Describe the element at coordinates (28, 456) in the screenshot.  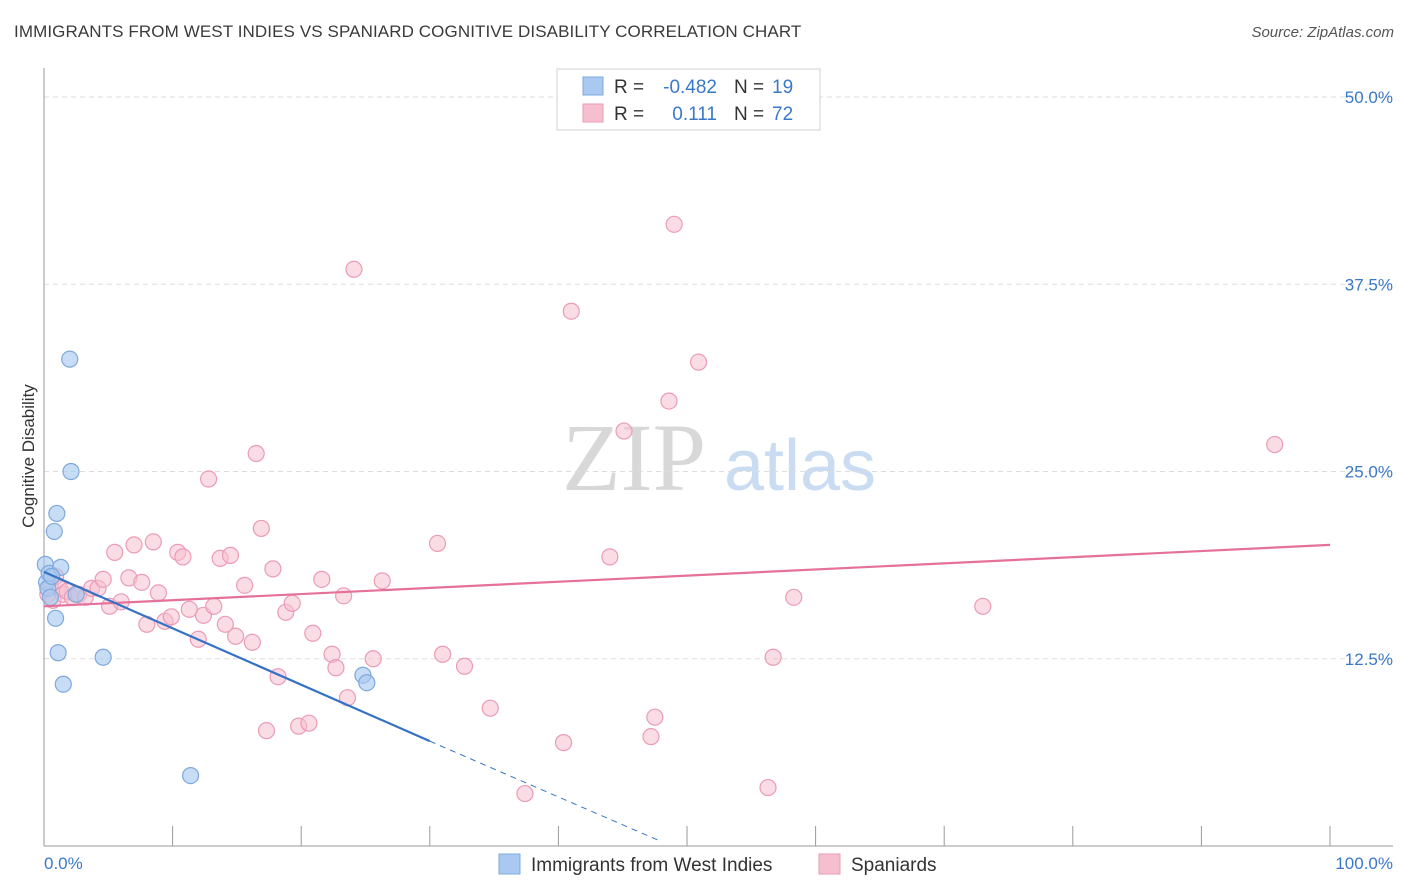
I see `y-axis-title: Cognitive Disability` at that location.